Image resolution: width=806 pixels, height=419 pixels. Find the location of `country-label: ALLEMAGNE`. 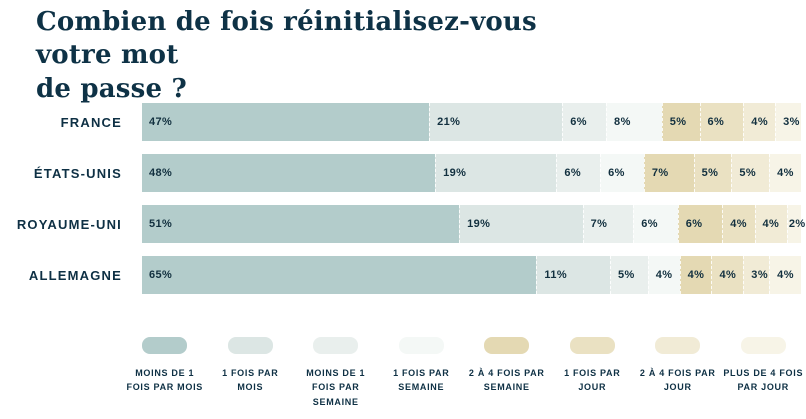

country-label: ALLEMAGNE is located at coordinates (75, 275).